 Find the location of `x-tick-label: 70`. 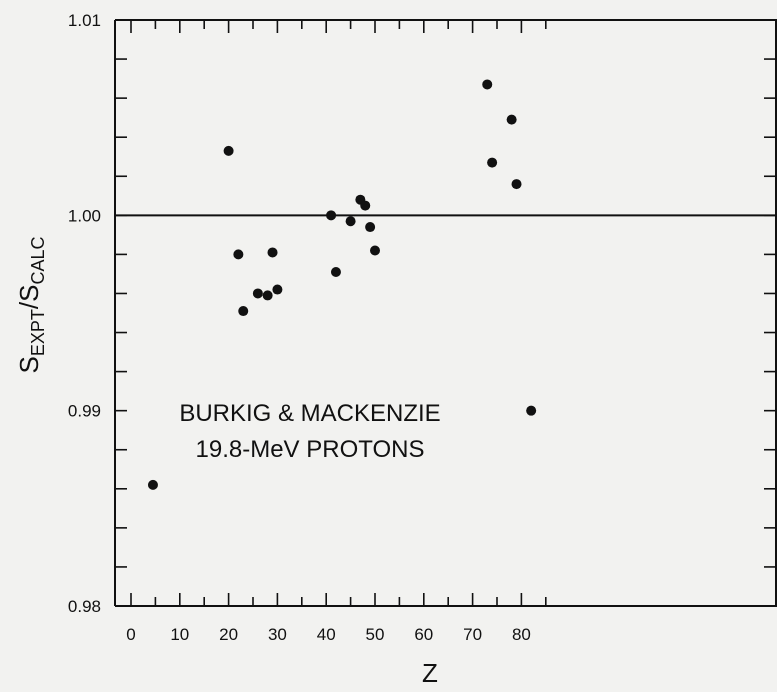

x-tick-label: 70 is located at coordinates (472, 634).